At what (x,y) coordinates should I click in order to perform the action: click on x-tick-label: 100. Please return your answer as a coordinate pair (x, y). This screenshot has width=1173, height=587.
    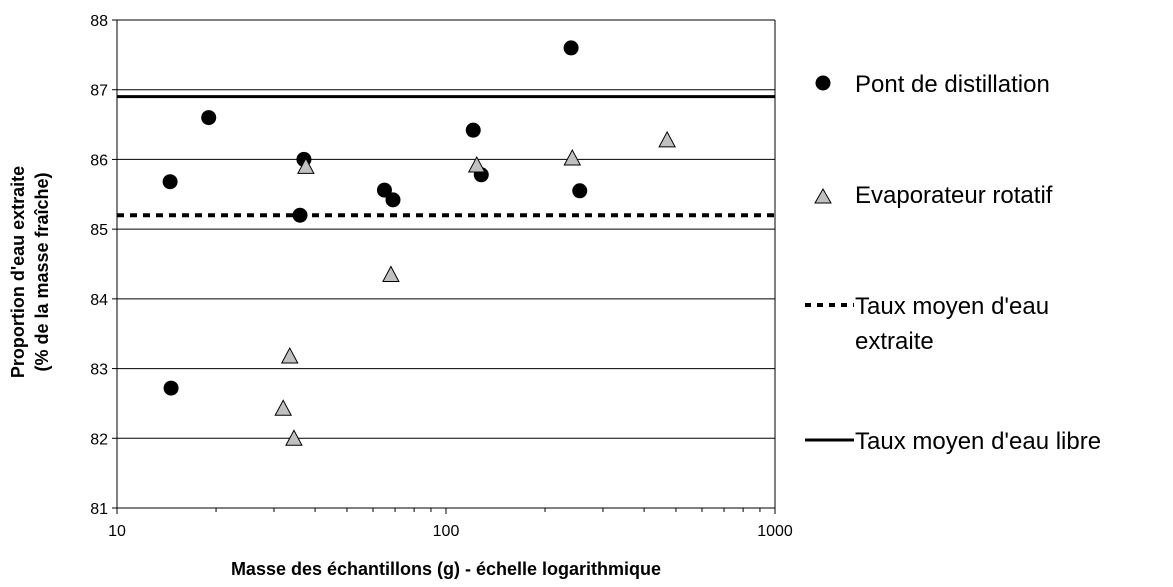
    Looking at the image, I should click on (446, 531).